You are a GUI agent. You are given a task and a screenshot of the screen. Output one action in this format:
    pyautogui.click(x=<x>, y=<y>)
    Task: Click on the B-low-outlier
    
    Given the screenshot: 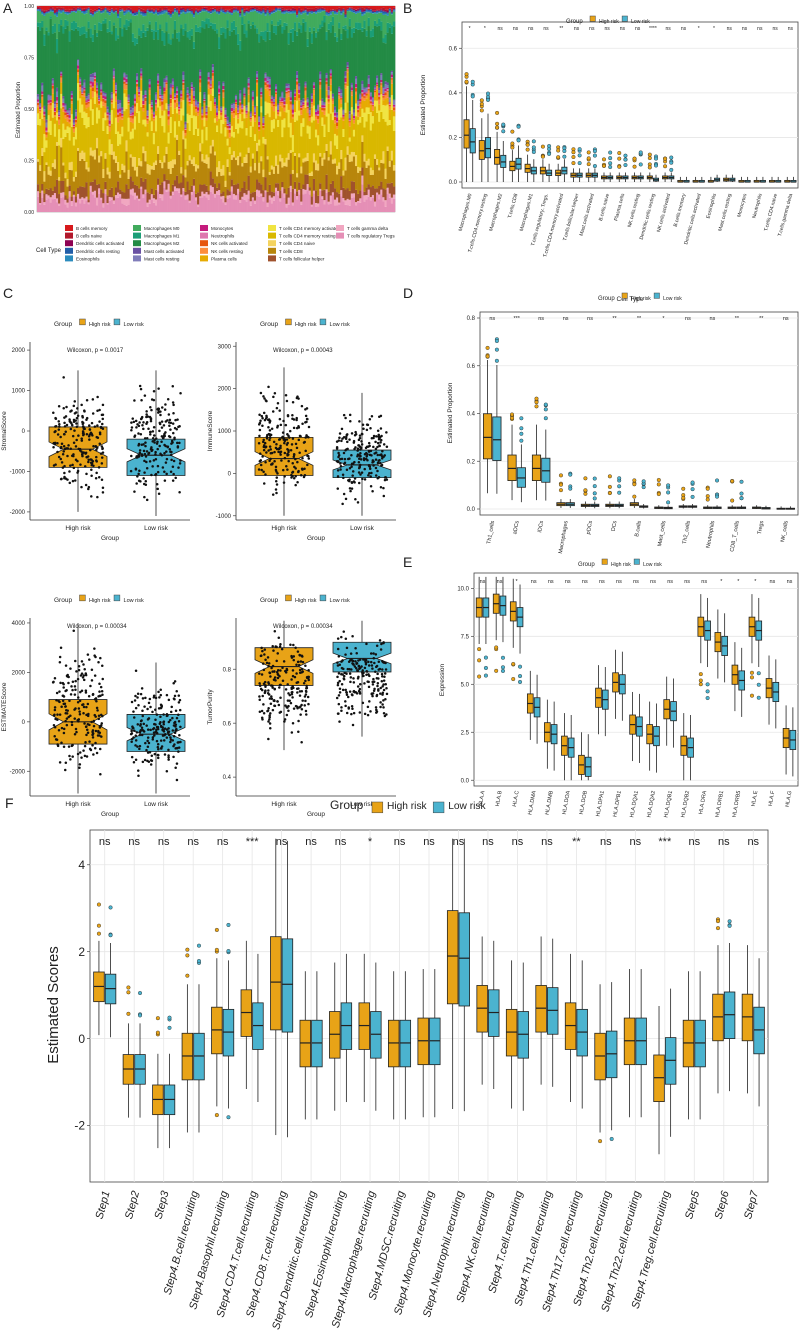 What is the action you would take?
    pyautogui.click(x=549, y=153)
    